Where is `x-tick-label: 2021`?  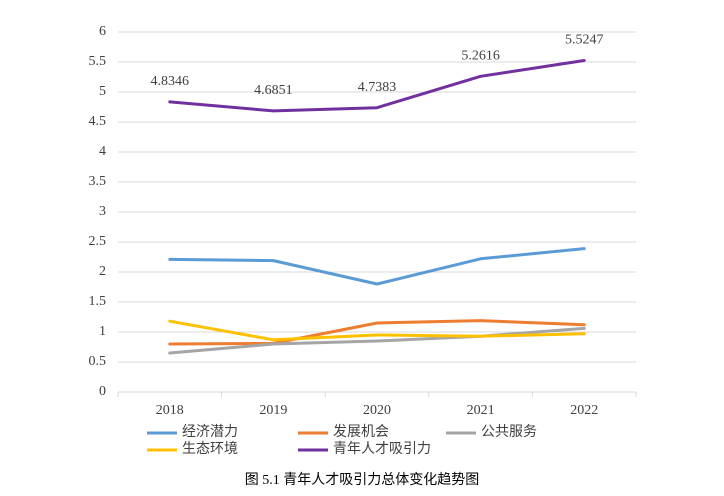 x-tick-label: 2021 is located at coordinates (481, 410).